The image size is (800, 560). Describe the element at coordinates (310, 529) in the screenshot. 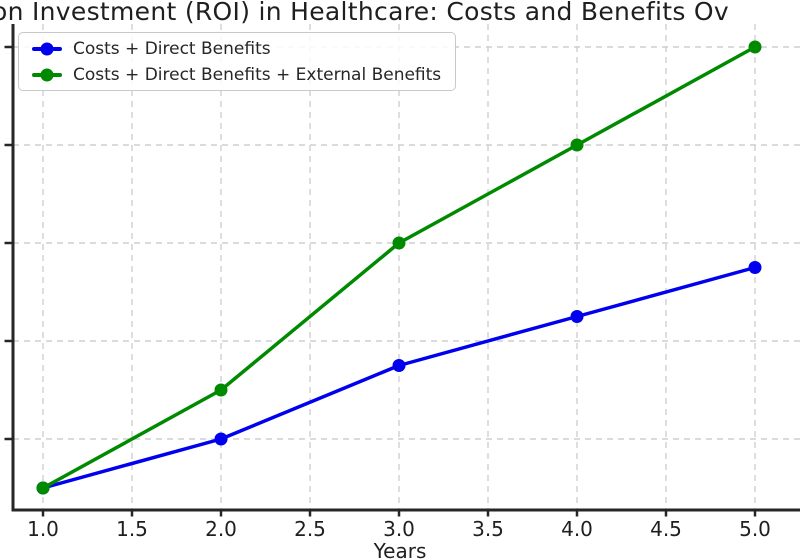

I see `x-tick-label: 2.5` at that location.